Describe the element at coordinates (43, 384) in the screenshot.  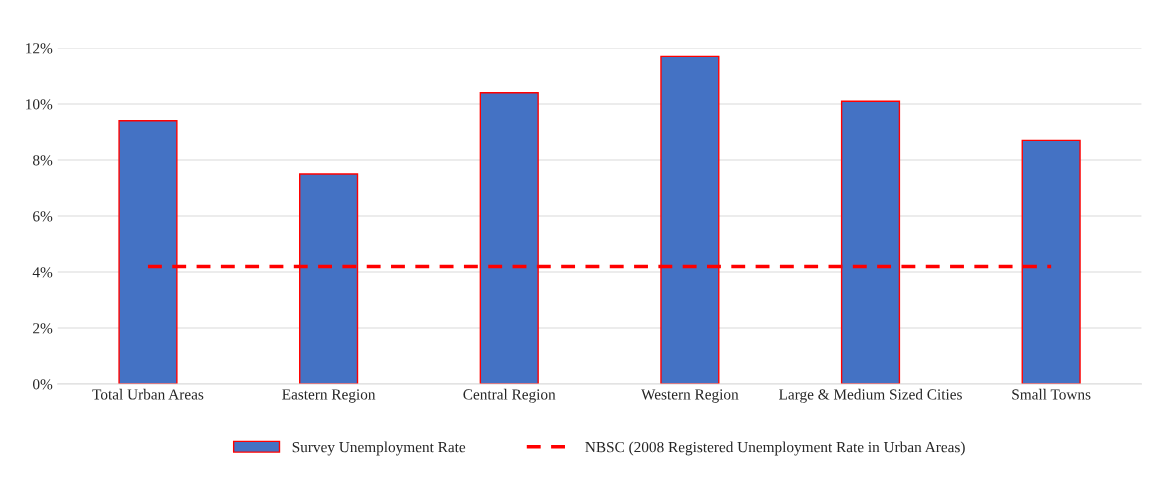
I see `y-tick-label: 0%` at that location.